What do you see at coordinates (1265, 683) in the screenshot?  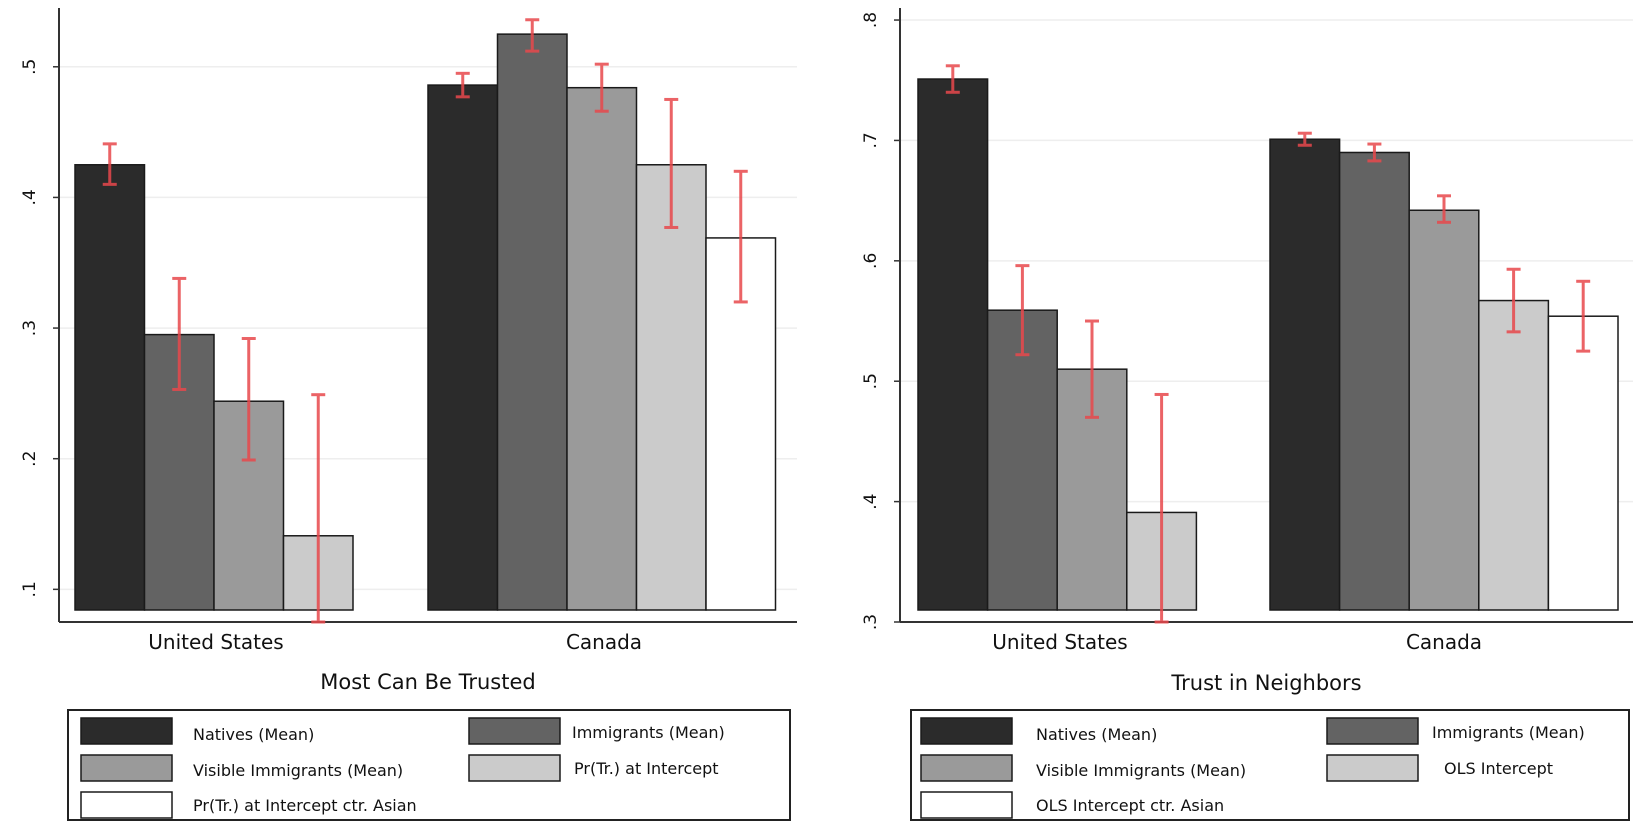 I see `x-axis-title: Trust in Neighbors` at bounding box center [1265, 683].